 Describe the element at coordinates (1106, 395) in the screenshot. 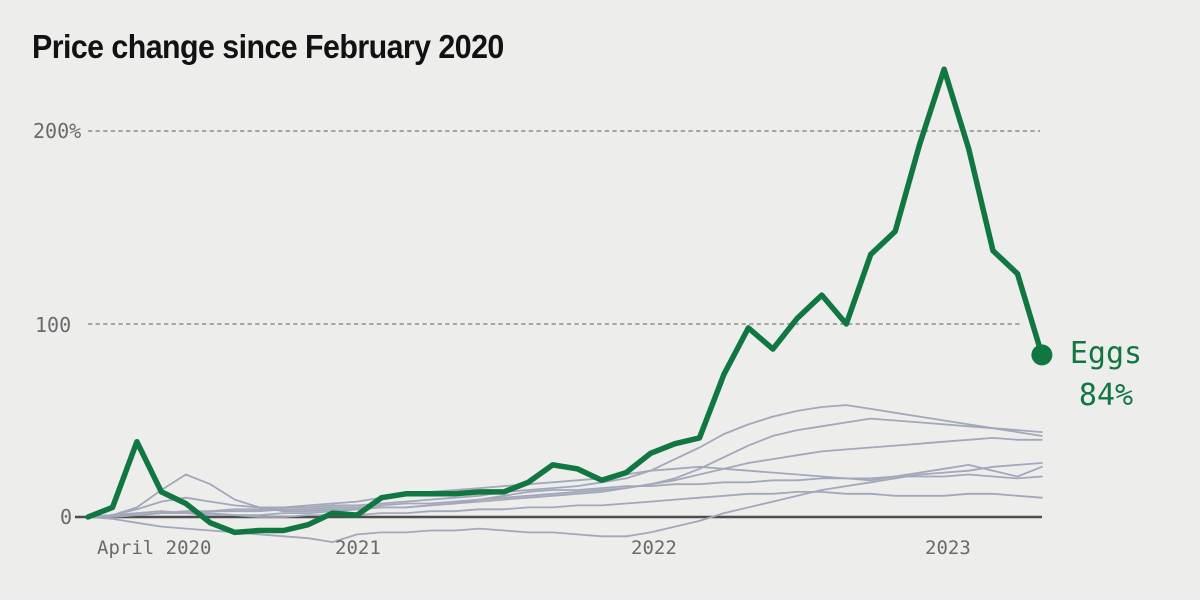

I see `eggs-value-label: 84%` at that location.